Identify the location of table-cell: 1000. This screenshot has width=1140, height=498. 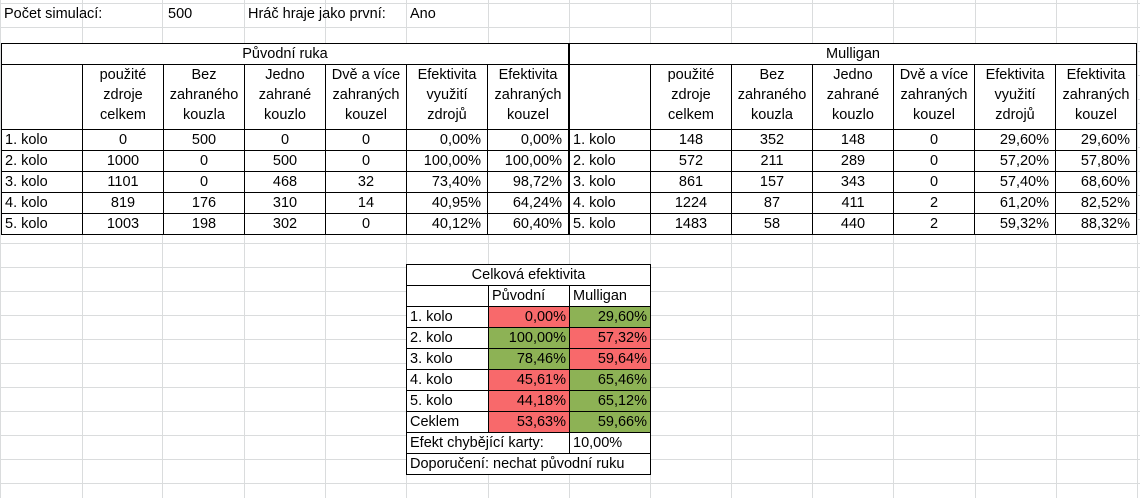
(123, 161).